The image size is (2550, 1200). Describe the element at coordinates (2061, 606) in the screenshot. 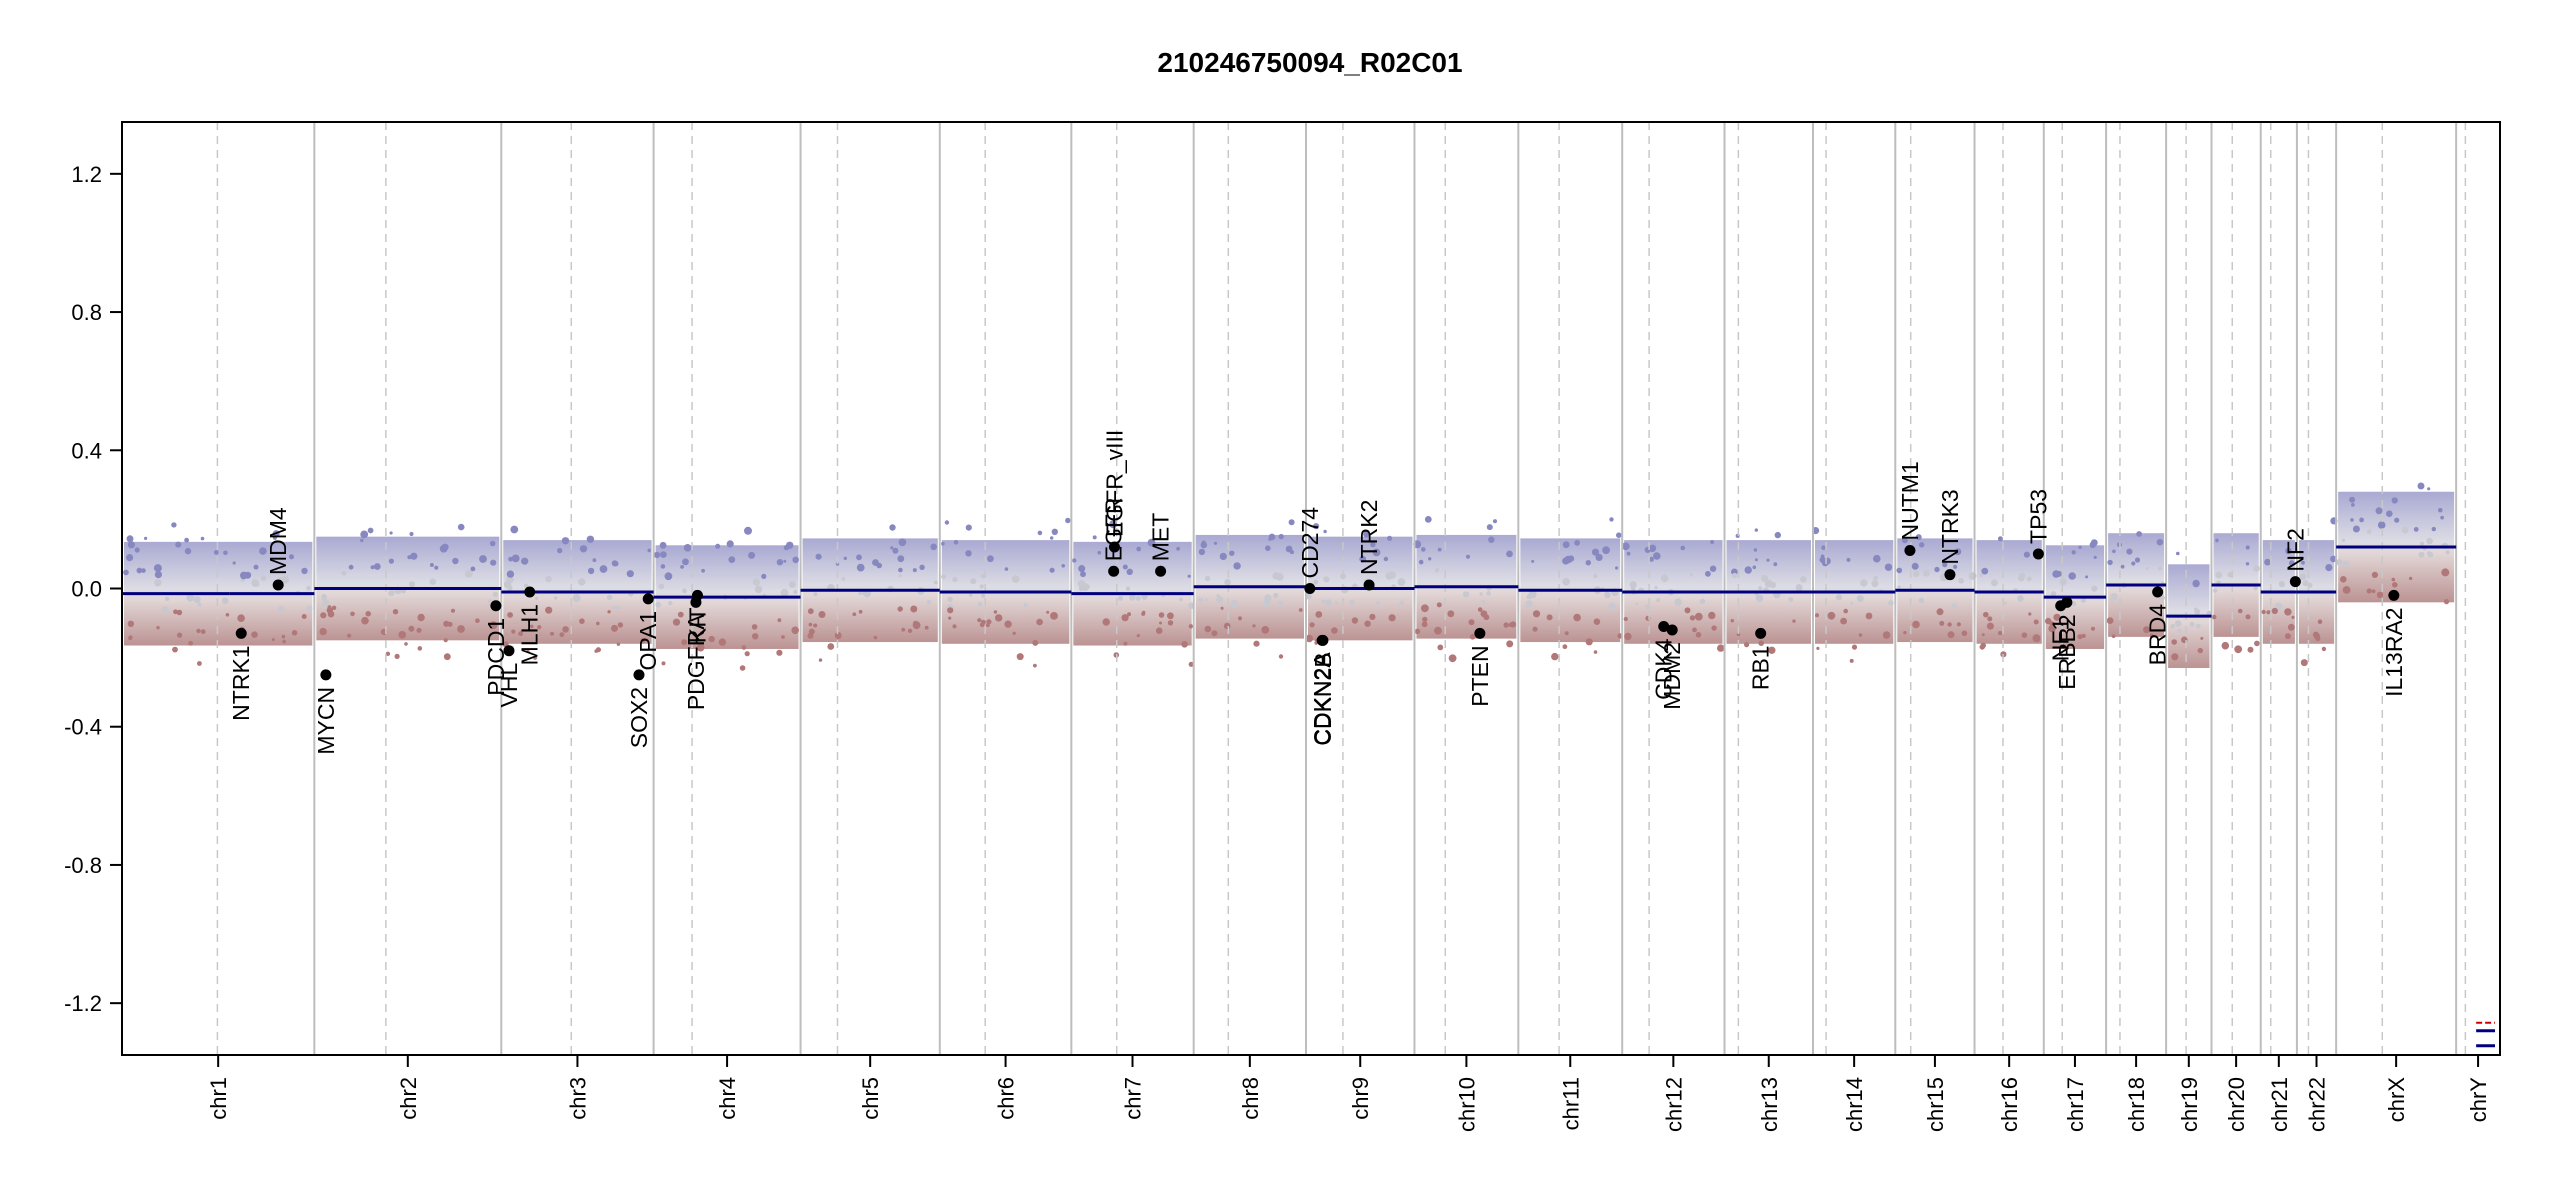

I see `gene-marker-nf1` at that location.